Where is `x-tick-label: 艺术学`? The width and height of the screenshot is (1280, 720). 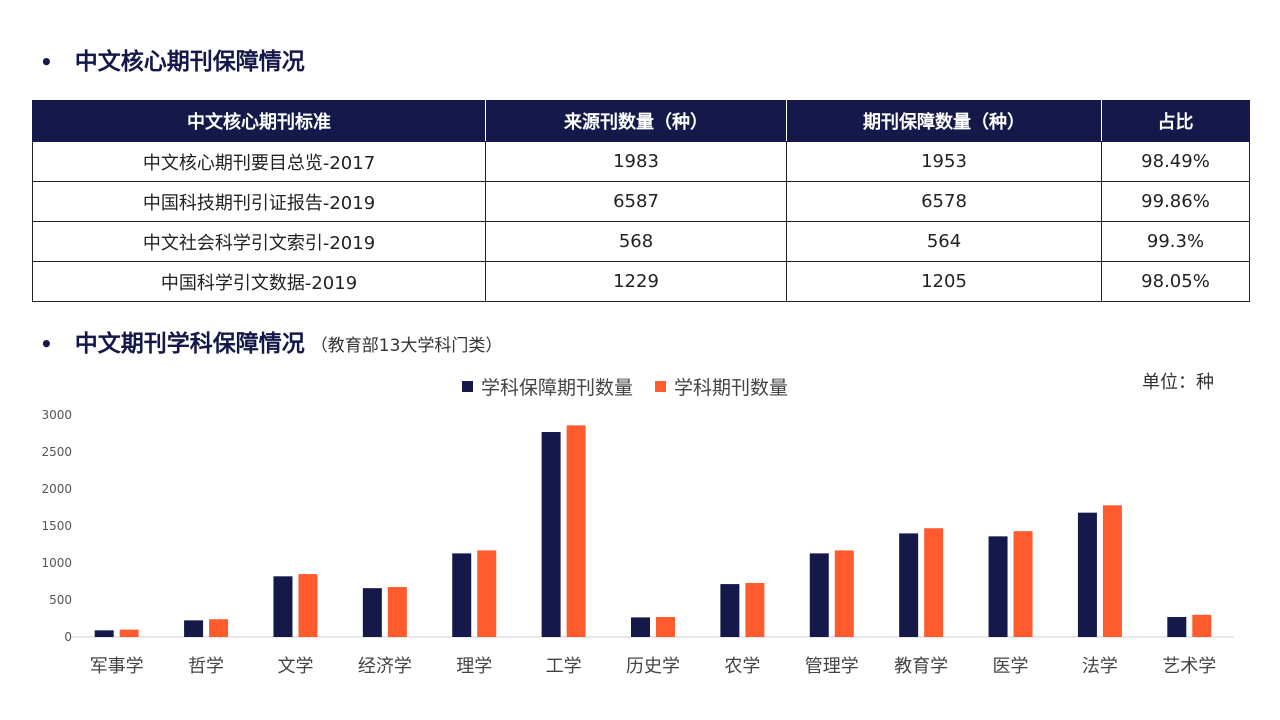
x-tick-label: 艺术学 is located at coordinates (1189, 666).